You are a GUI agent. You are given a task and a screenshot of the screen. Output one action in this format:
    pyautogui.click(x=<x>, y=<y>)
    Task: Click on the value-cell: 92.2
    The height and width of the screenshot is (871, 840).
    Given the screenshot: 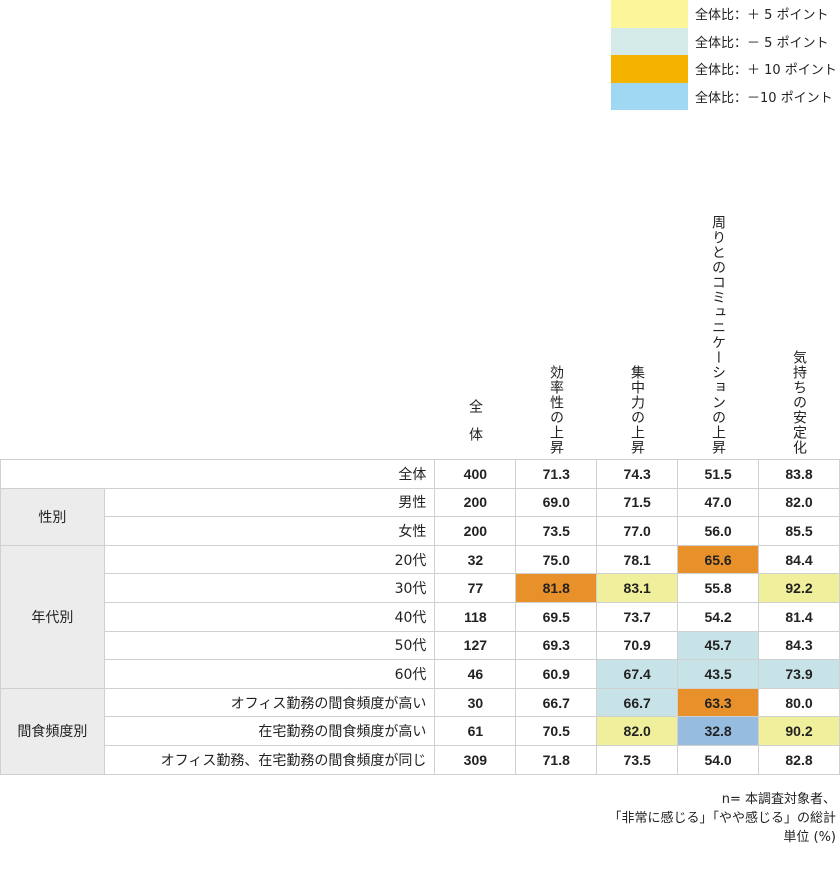 What is the action you would take?
    pyautogui.click(x=799, y=588)
    